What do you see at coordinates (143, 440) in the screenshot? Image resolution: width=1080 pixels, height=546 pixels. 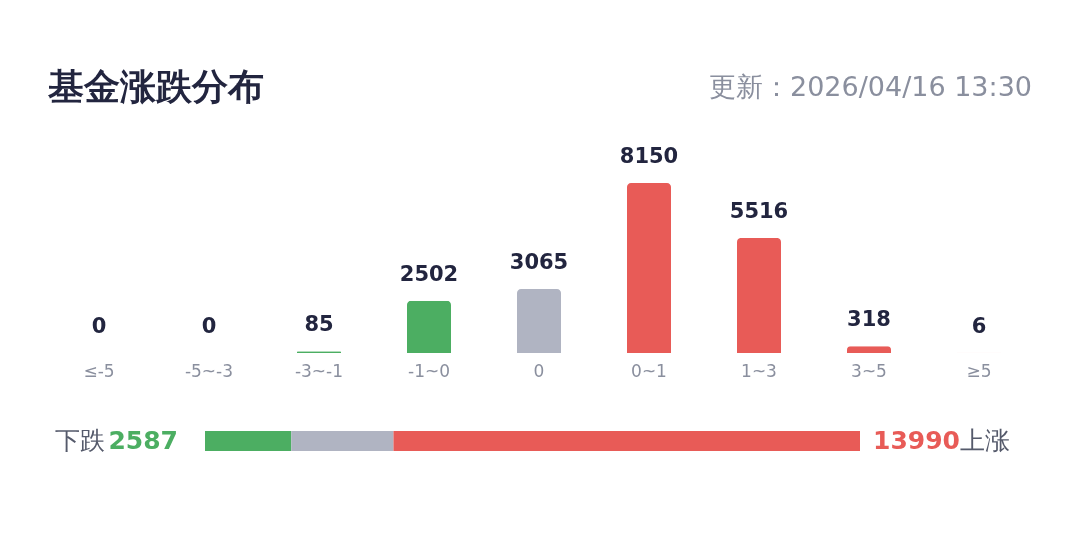 I see `data-label: 2587` at bounding box center [143, 440].